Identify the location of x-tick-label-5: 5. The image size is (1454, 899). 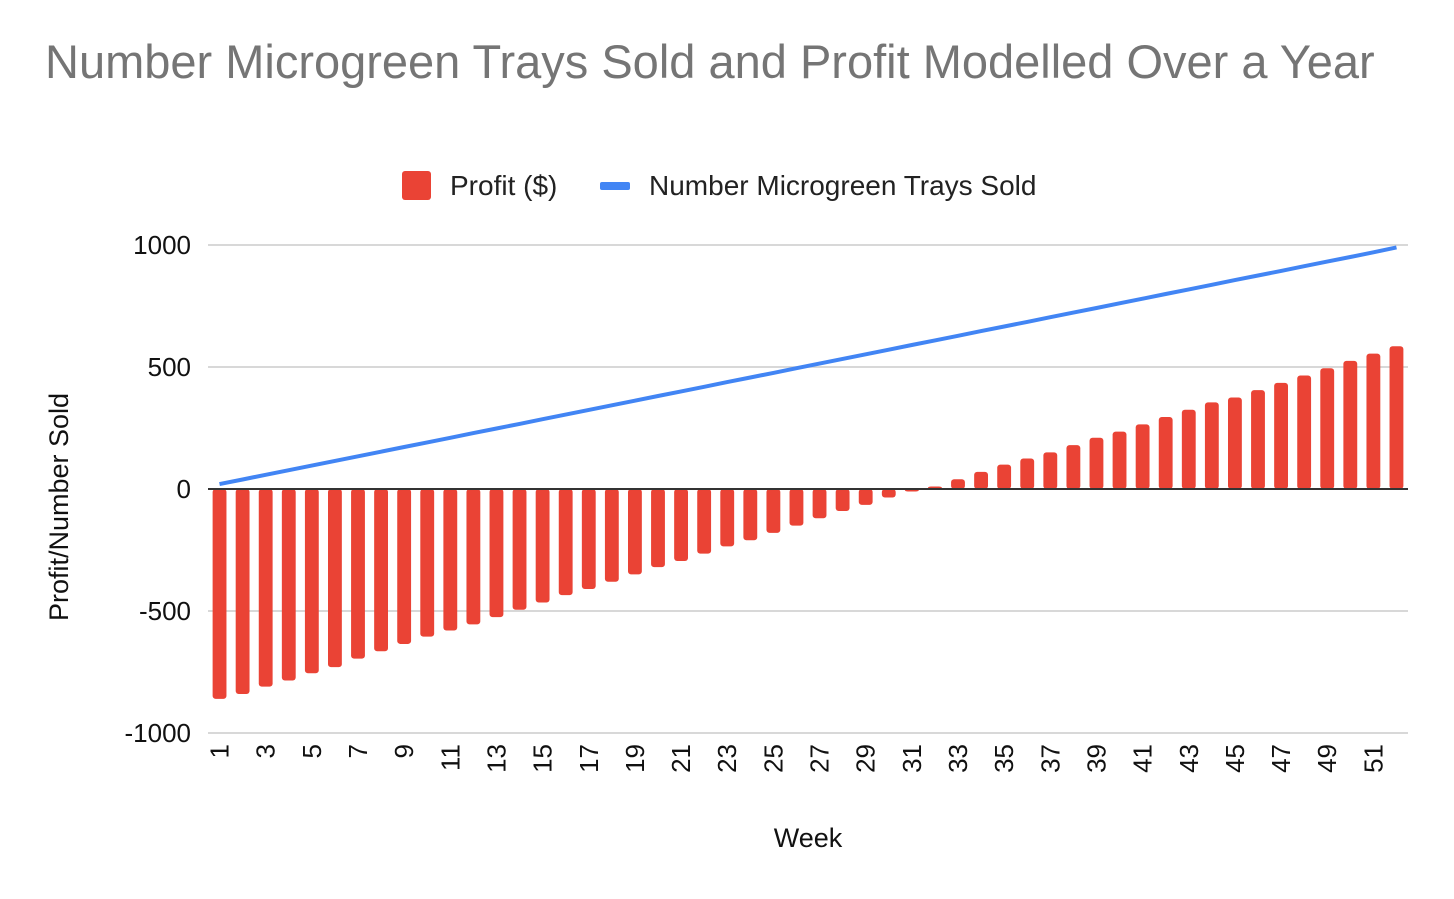
(312, 751).